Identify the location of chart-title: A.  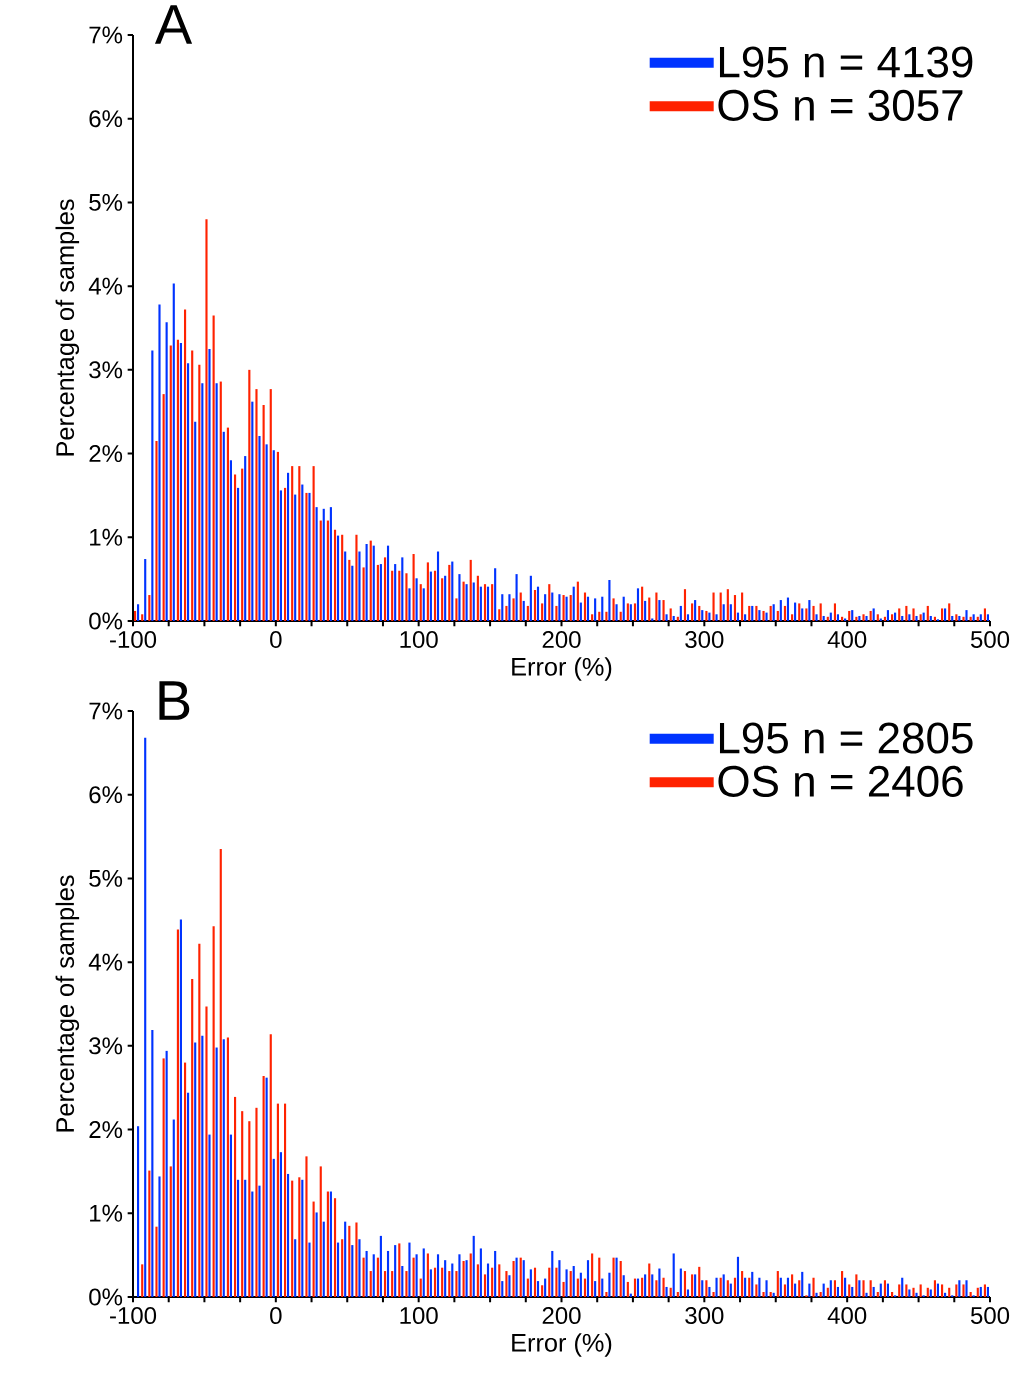
(173, 24).